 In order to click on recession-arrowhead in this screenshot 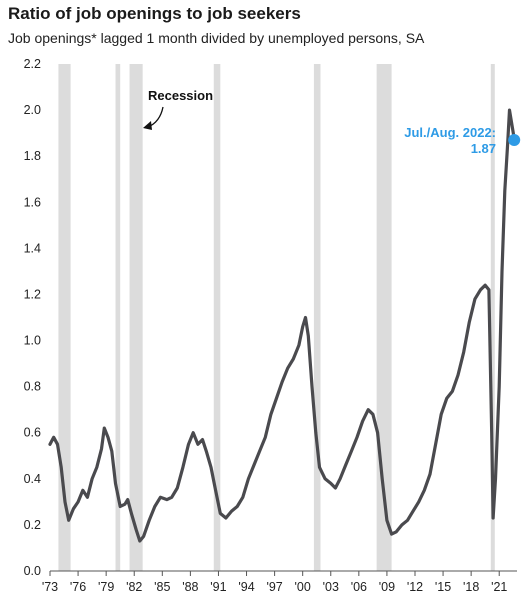, I will do `click(147, 125)`.